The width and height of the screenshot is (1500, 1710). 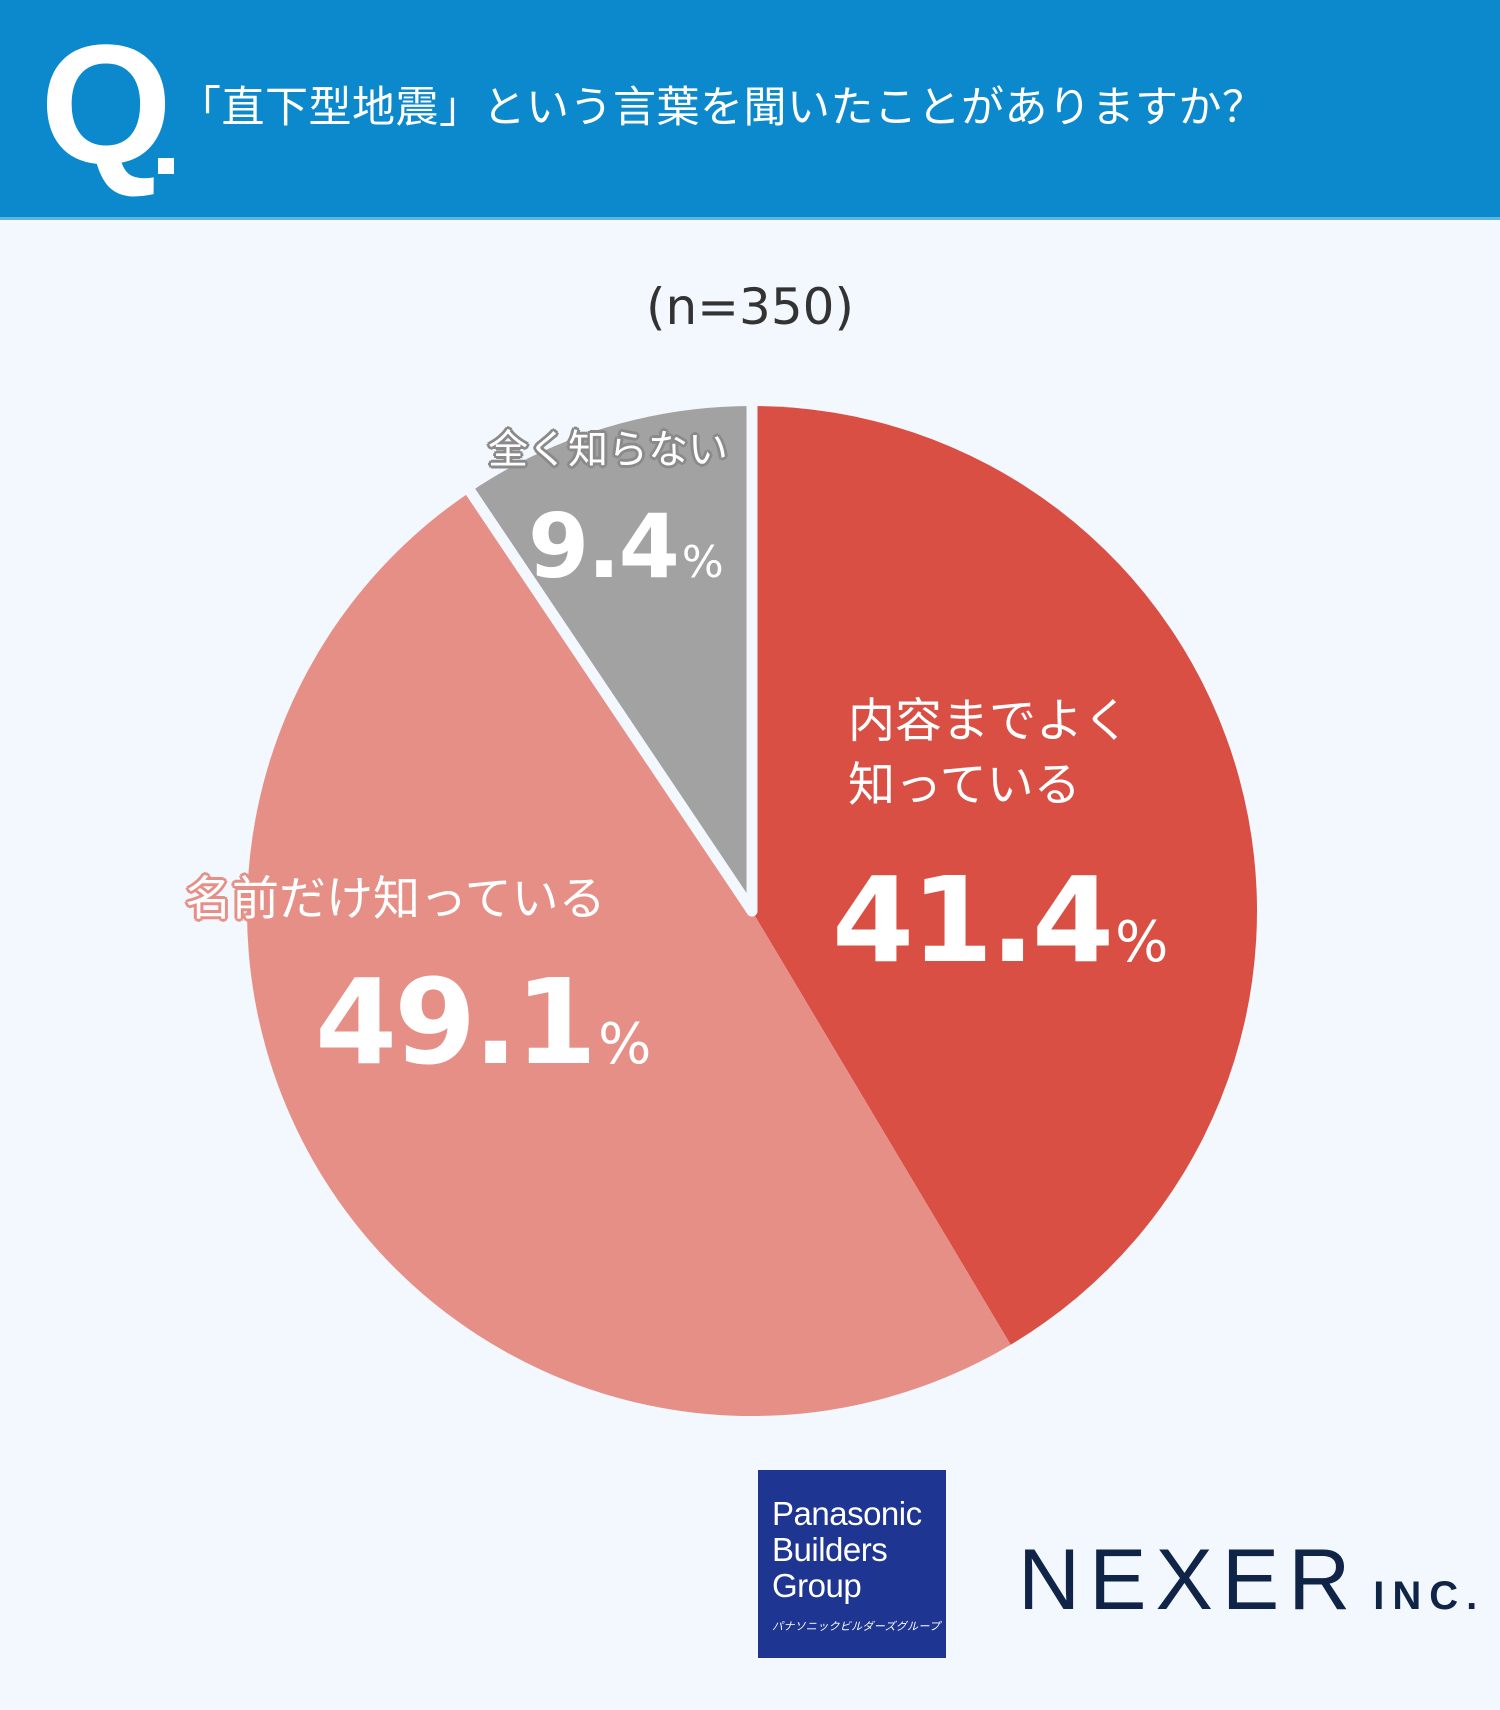 I want to click on question-header: Q 「直下型地震」という言葉を聞いたことがありますか？, so click(x=750, y=110).